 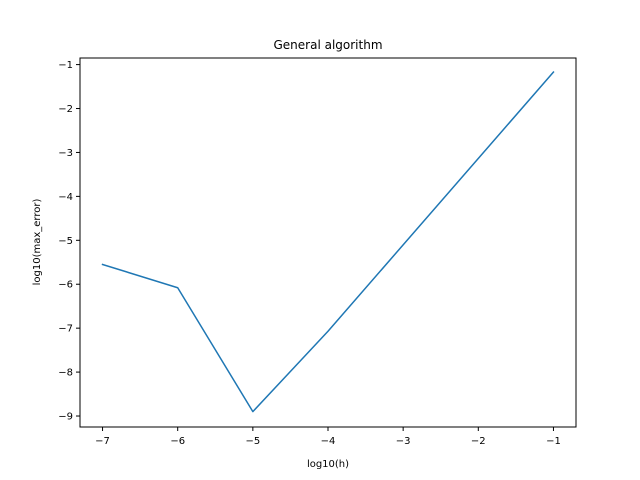 What do you see at coordinates (102, 441) in the screenshot?
I see `x-tick-label: −7` at bounding box center [102, 441].